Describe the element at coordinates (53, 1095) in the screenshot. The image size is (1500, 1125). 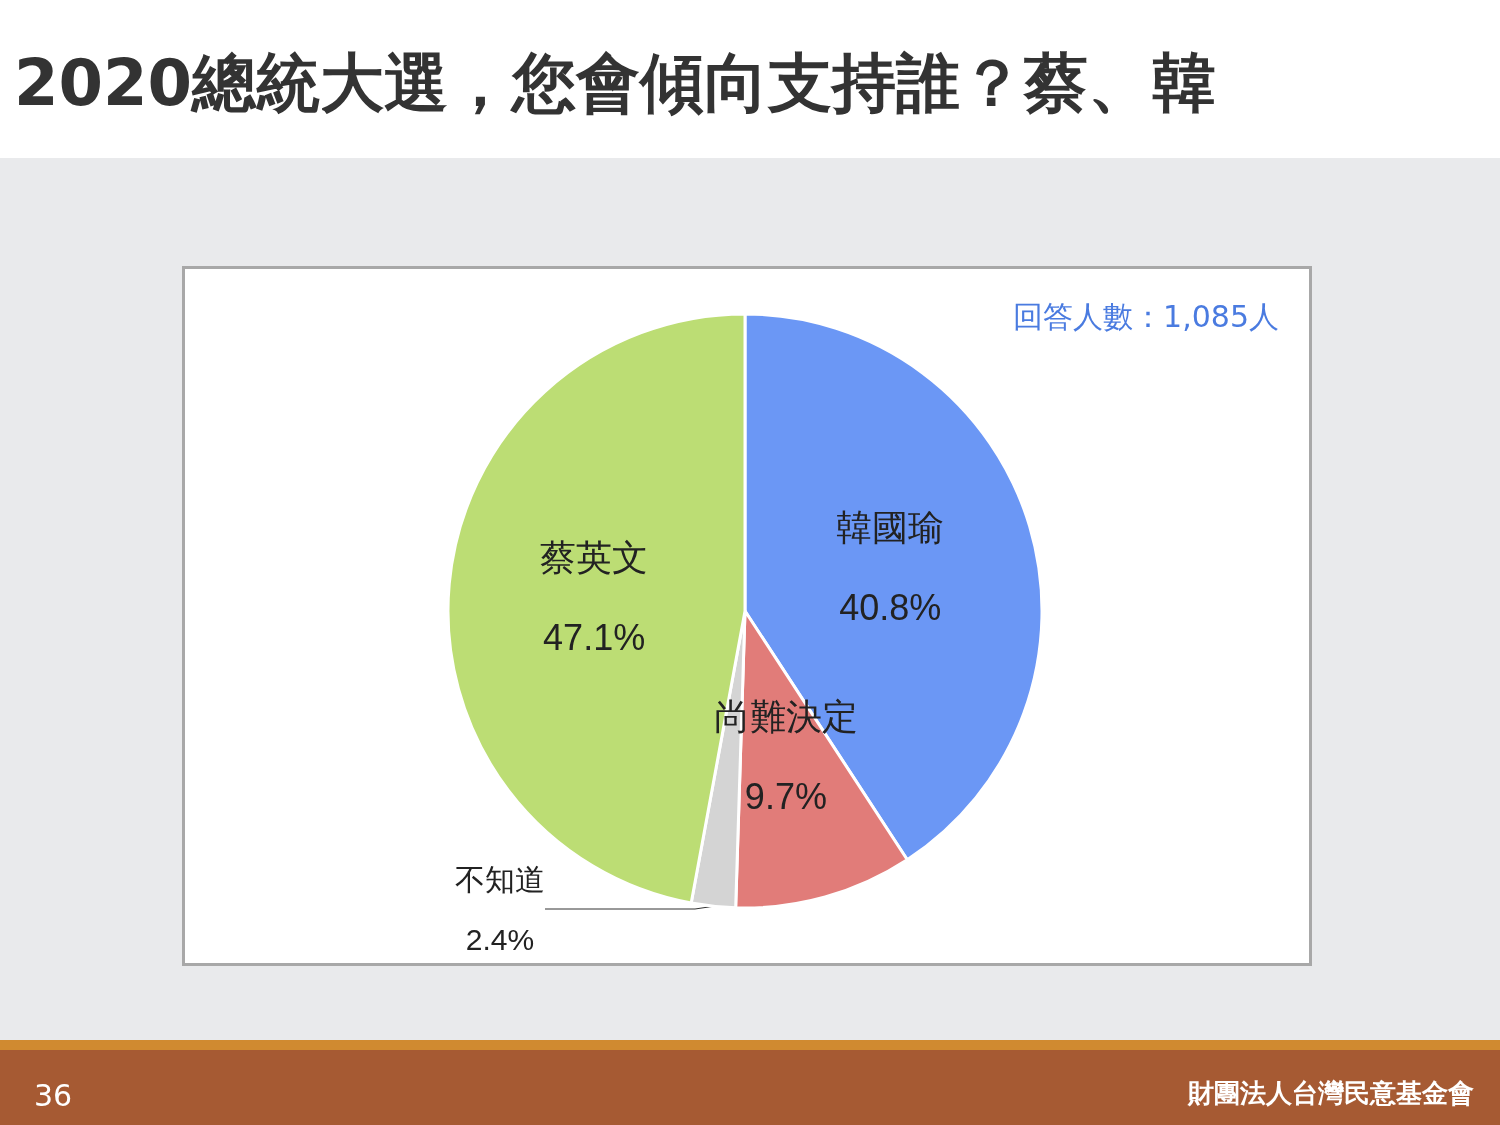
I see `text: 36` at that location.